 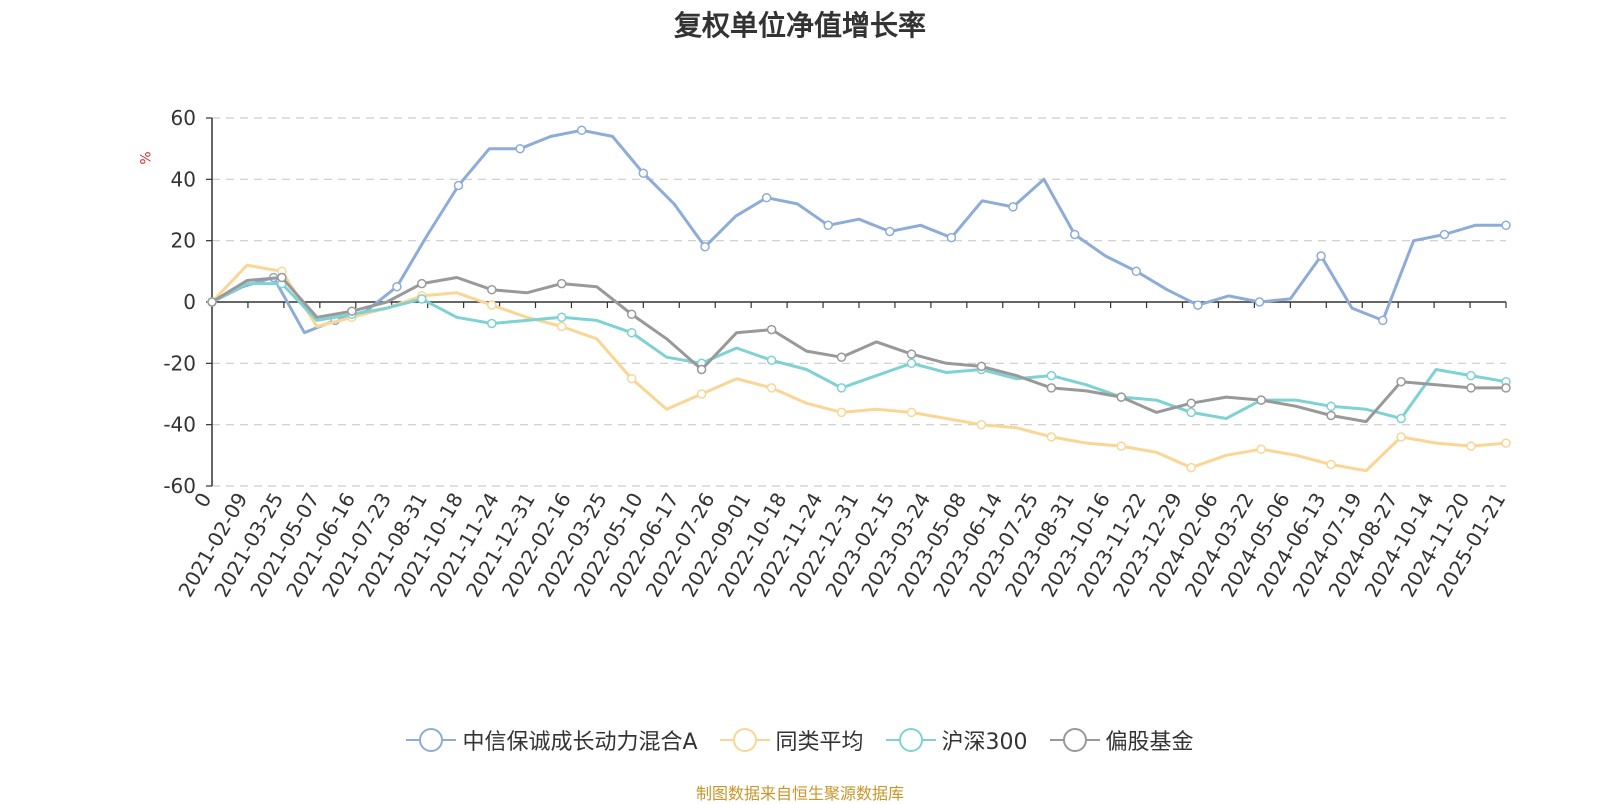 What do you see at coordinates (202, 500) in the screenshot?
I see `x-tick-label: 0` at bounding box center [202, 500].